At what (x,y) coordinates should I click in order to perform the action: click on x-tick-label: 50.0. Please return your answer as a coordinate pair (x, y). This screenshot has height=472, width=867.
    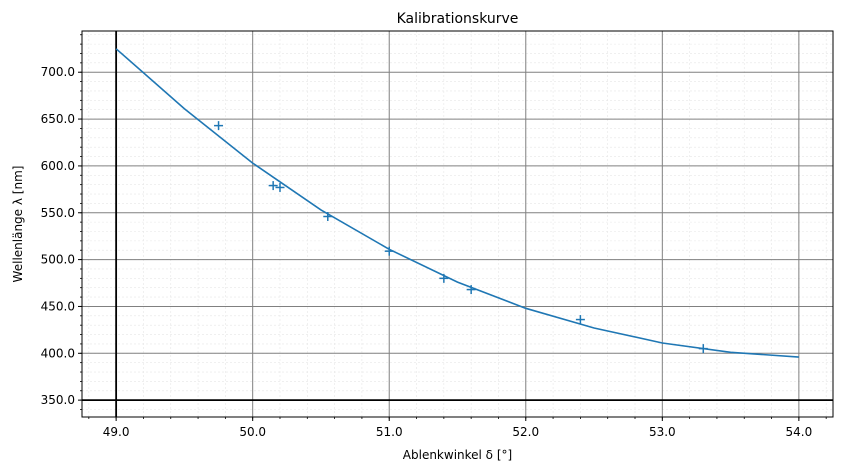
    Looking at the image, I should click on (252, 432).